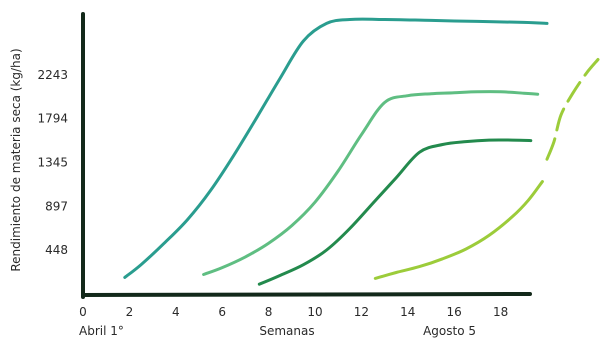  Describe the element at coordinates (306, 294) in the screenshot. I see `x-axis-line` at that location.